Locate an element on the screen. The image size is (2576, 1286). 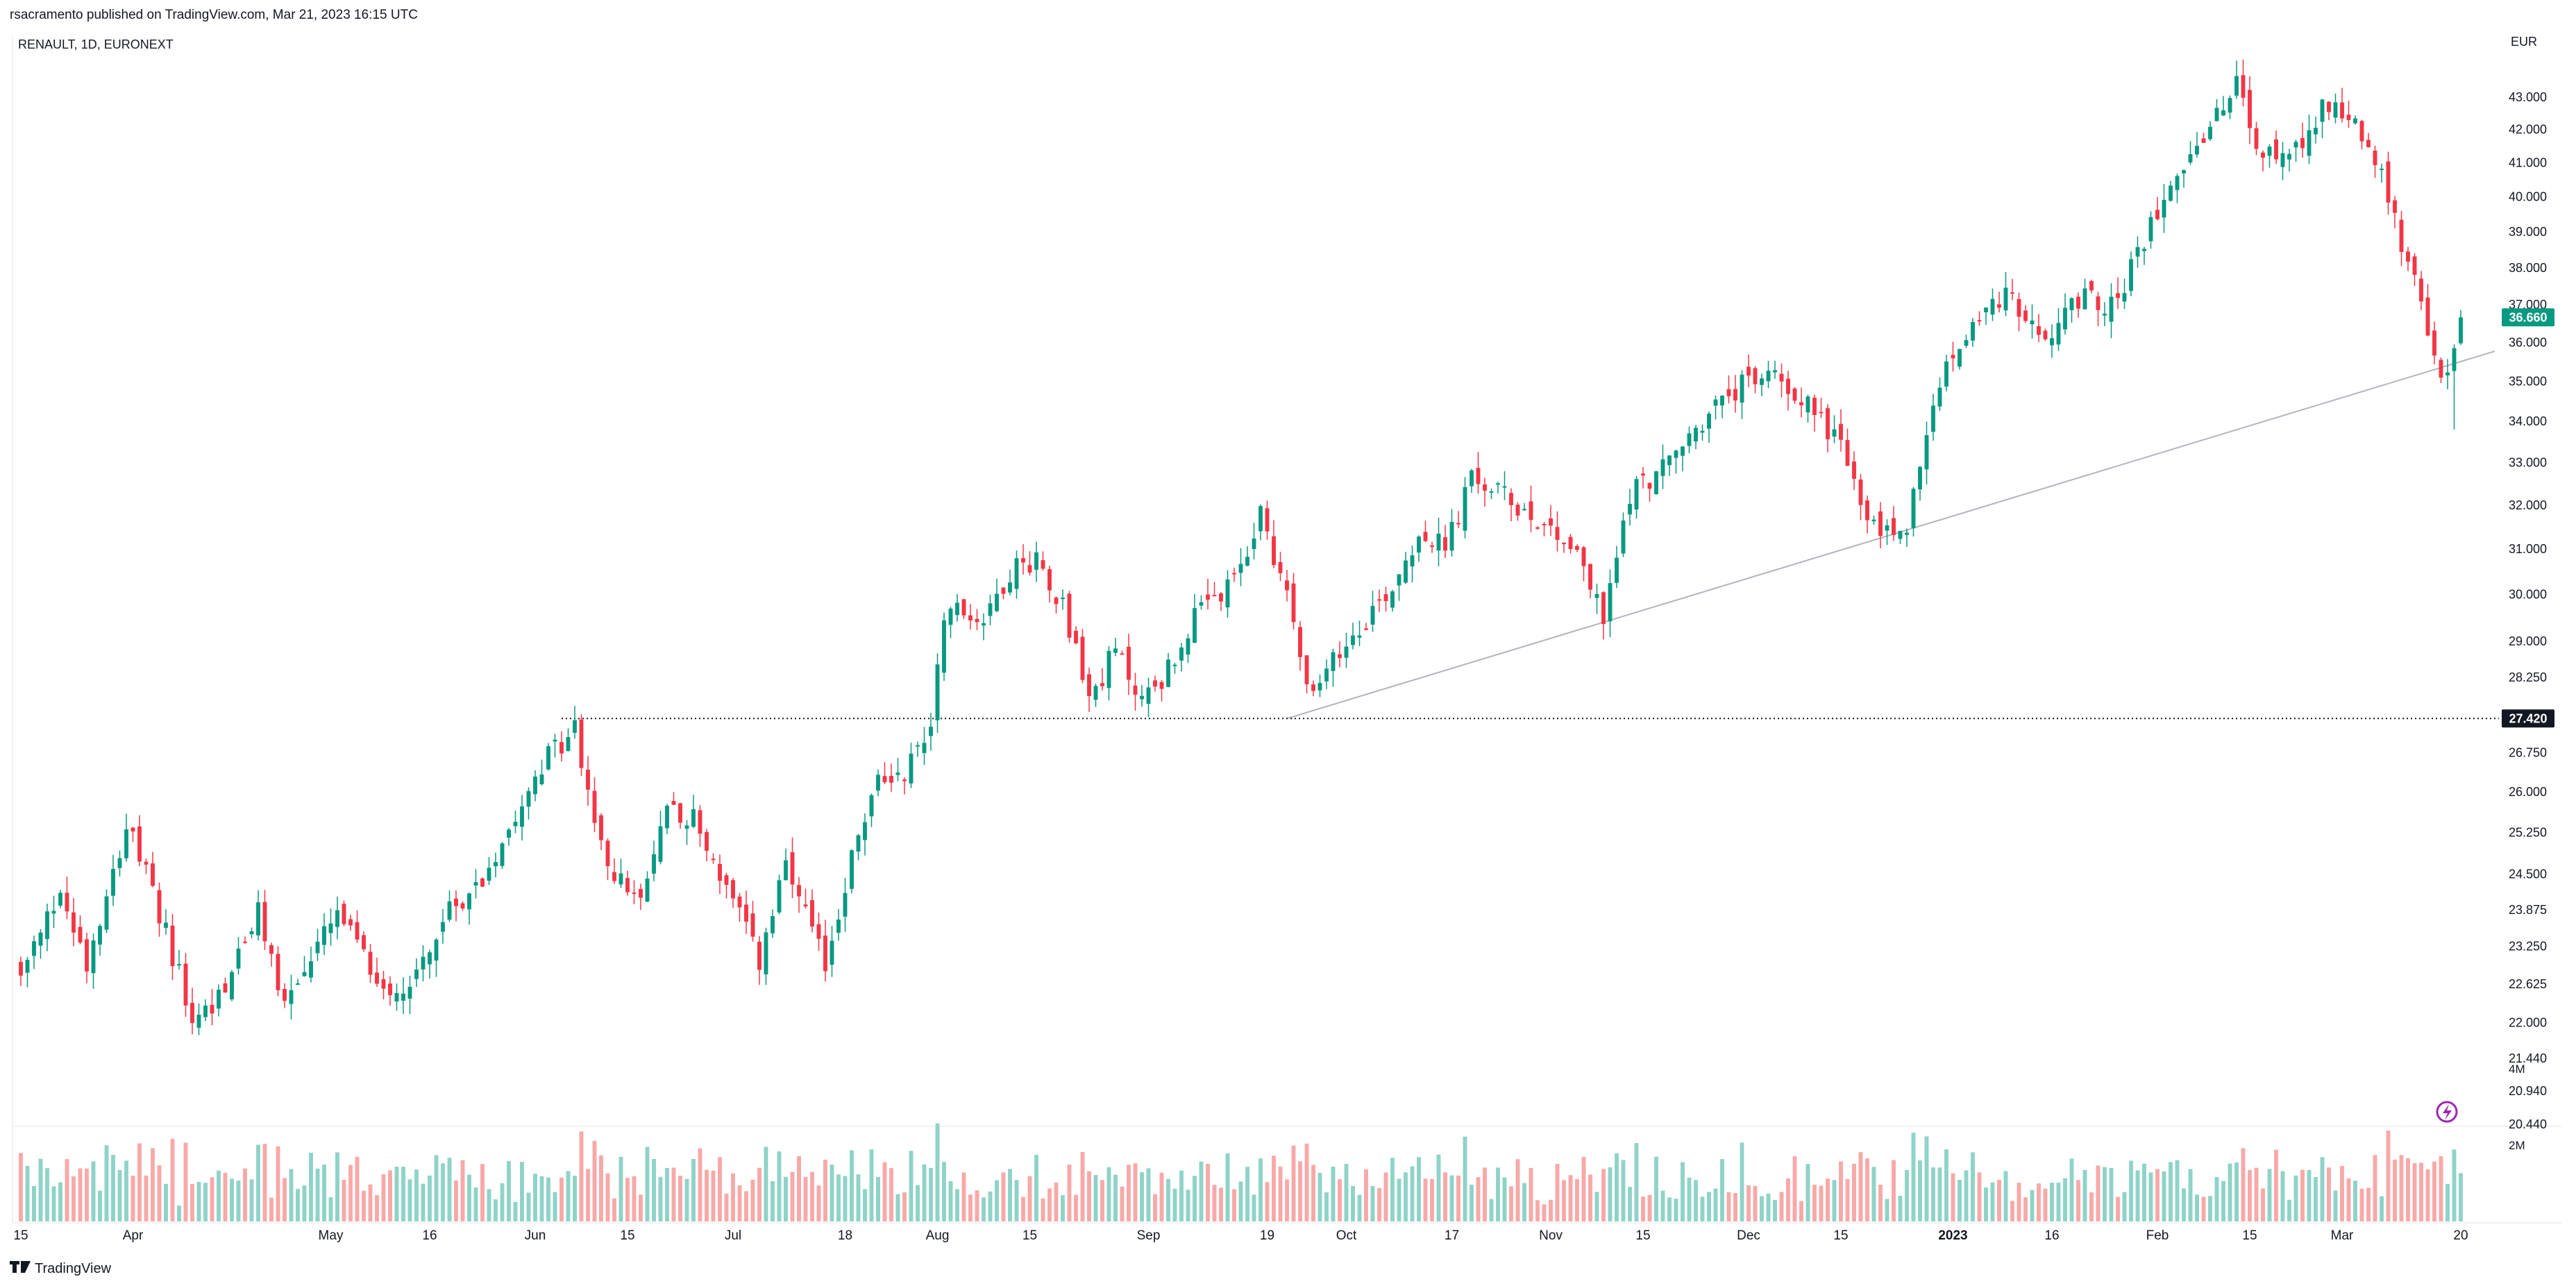
tradingview-logo-icon is located at coordinates (20, 1267).